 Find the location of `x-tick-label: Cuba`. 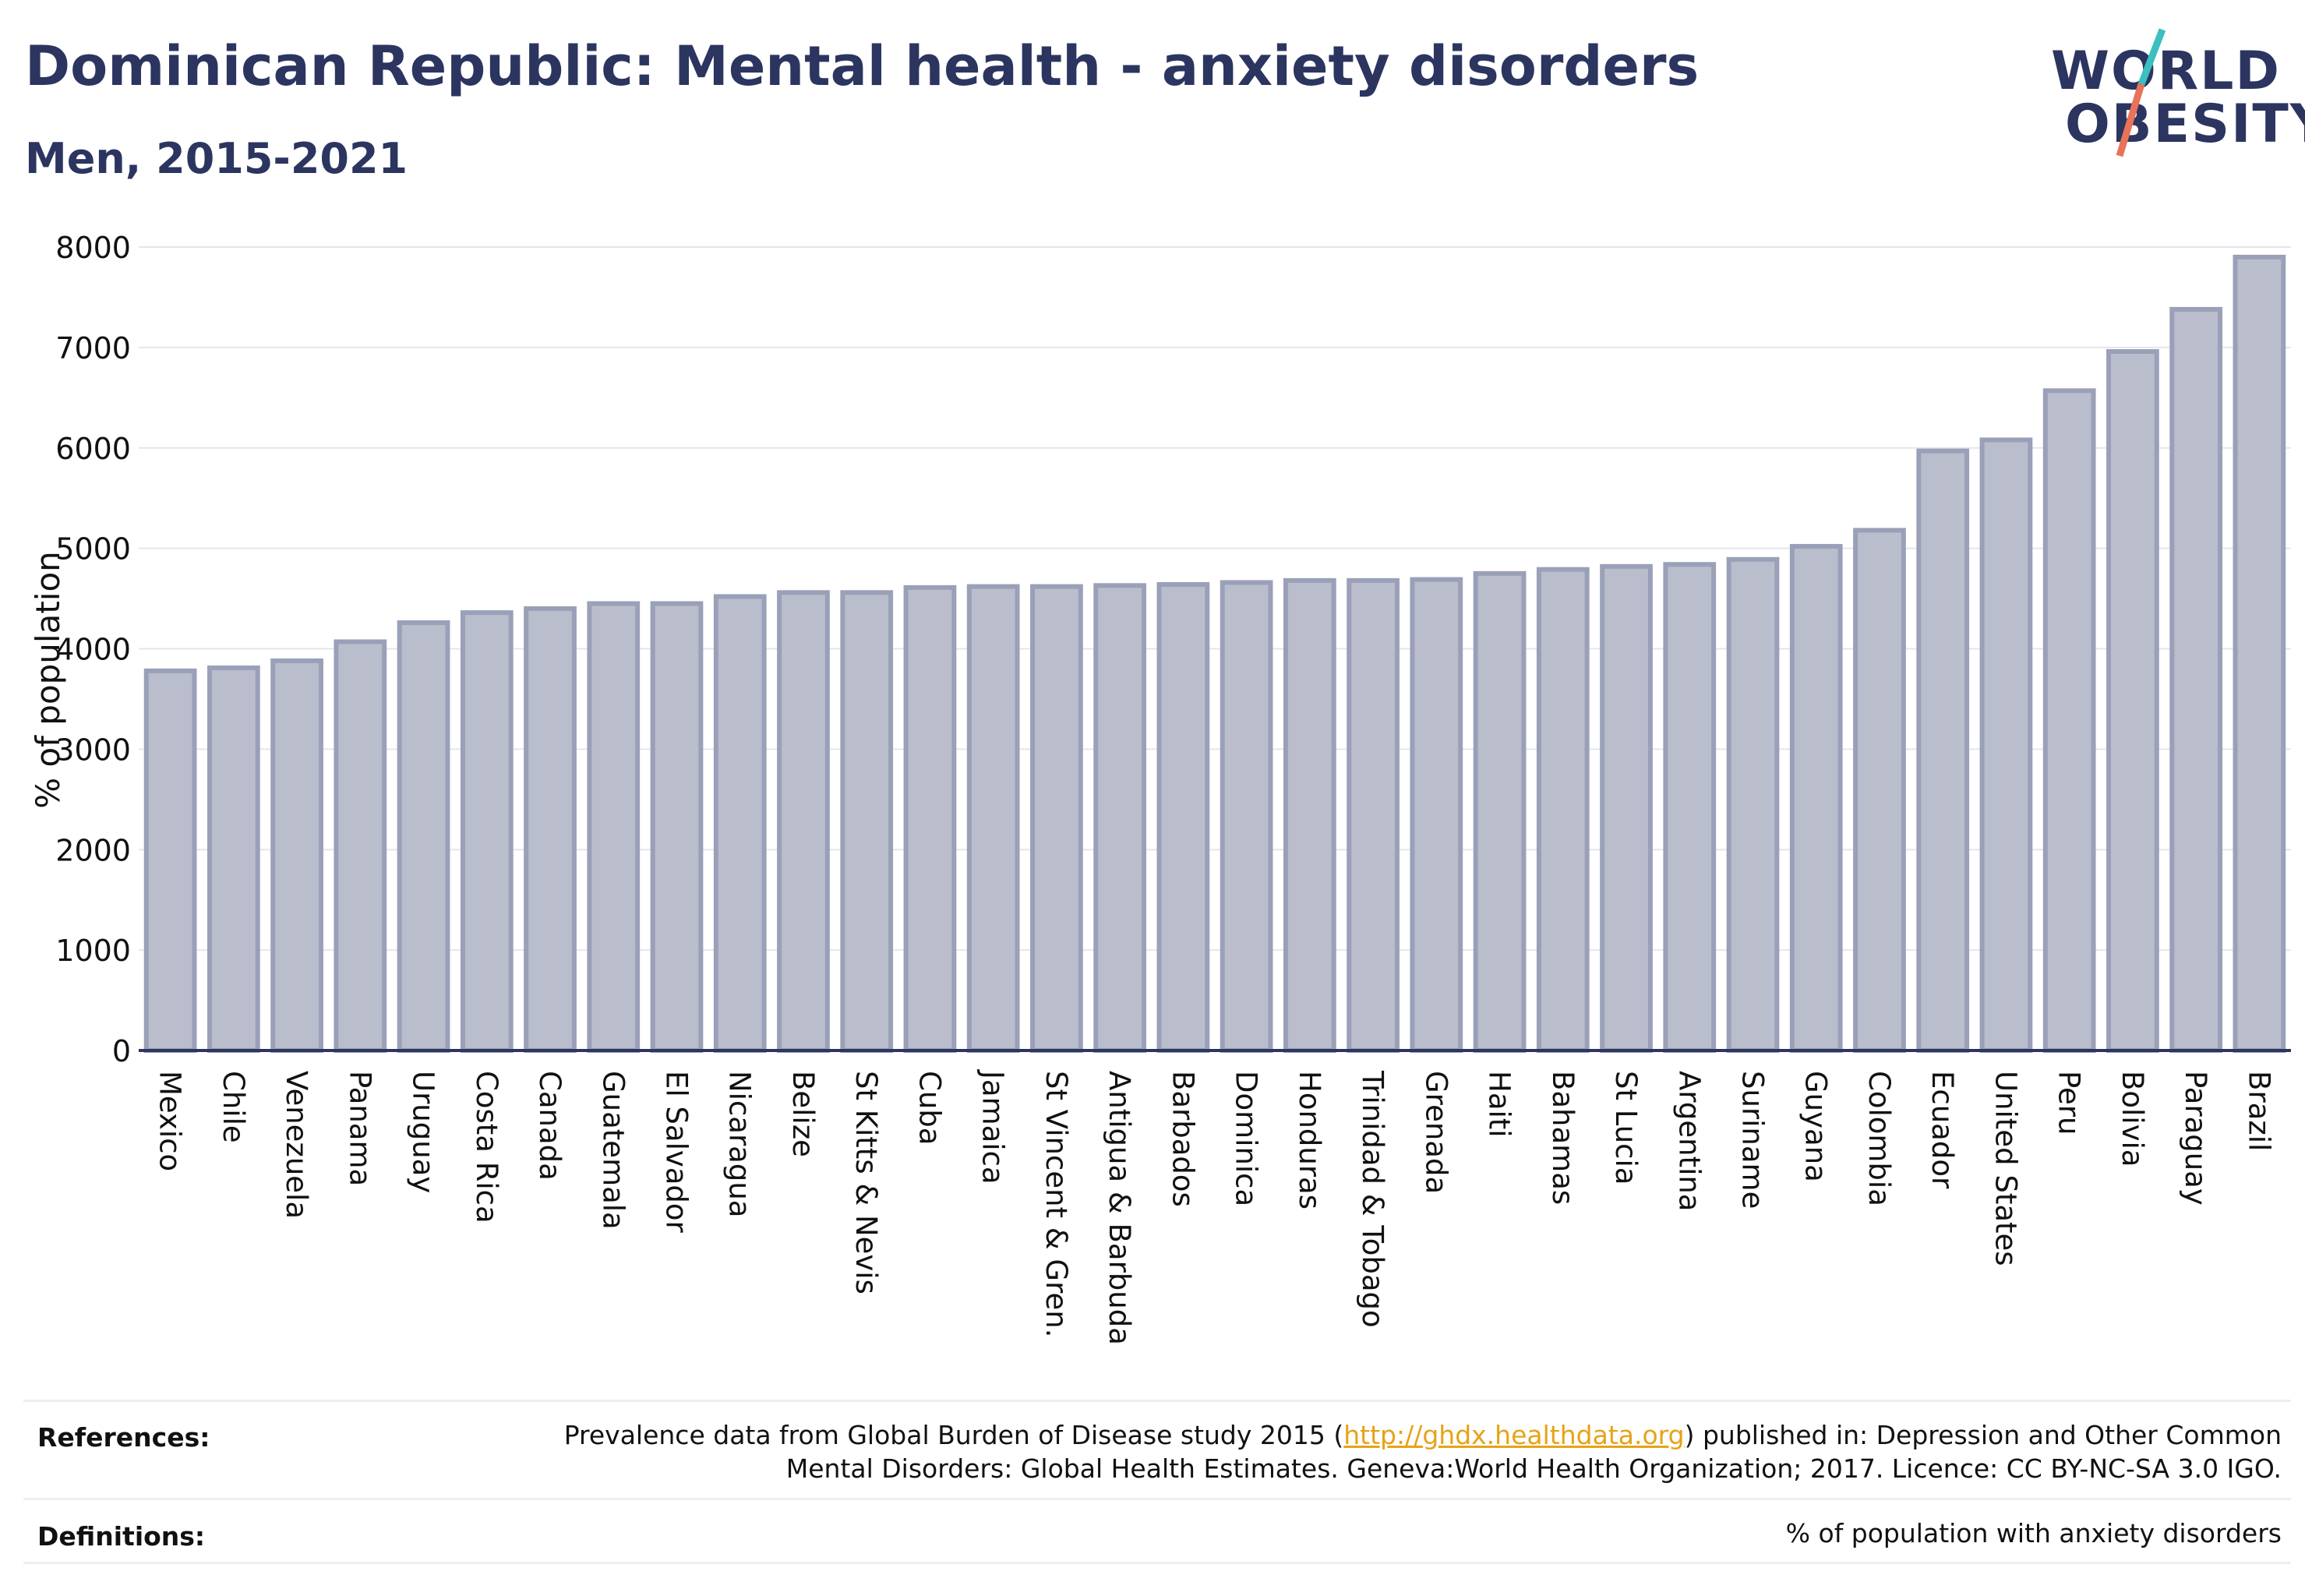

x-tick-label: Cuba is located at coordinates (929, 1108).